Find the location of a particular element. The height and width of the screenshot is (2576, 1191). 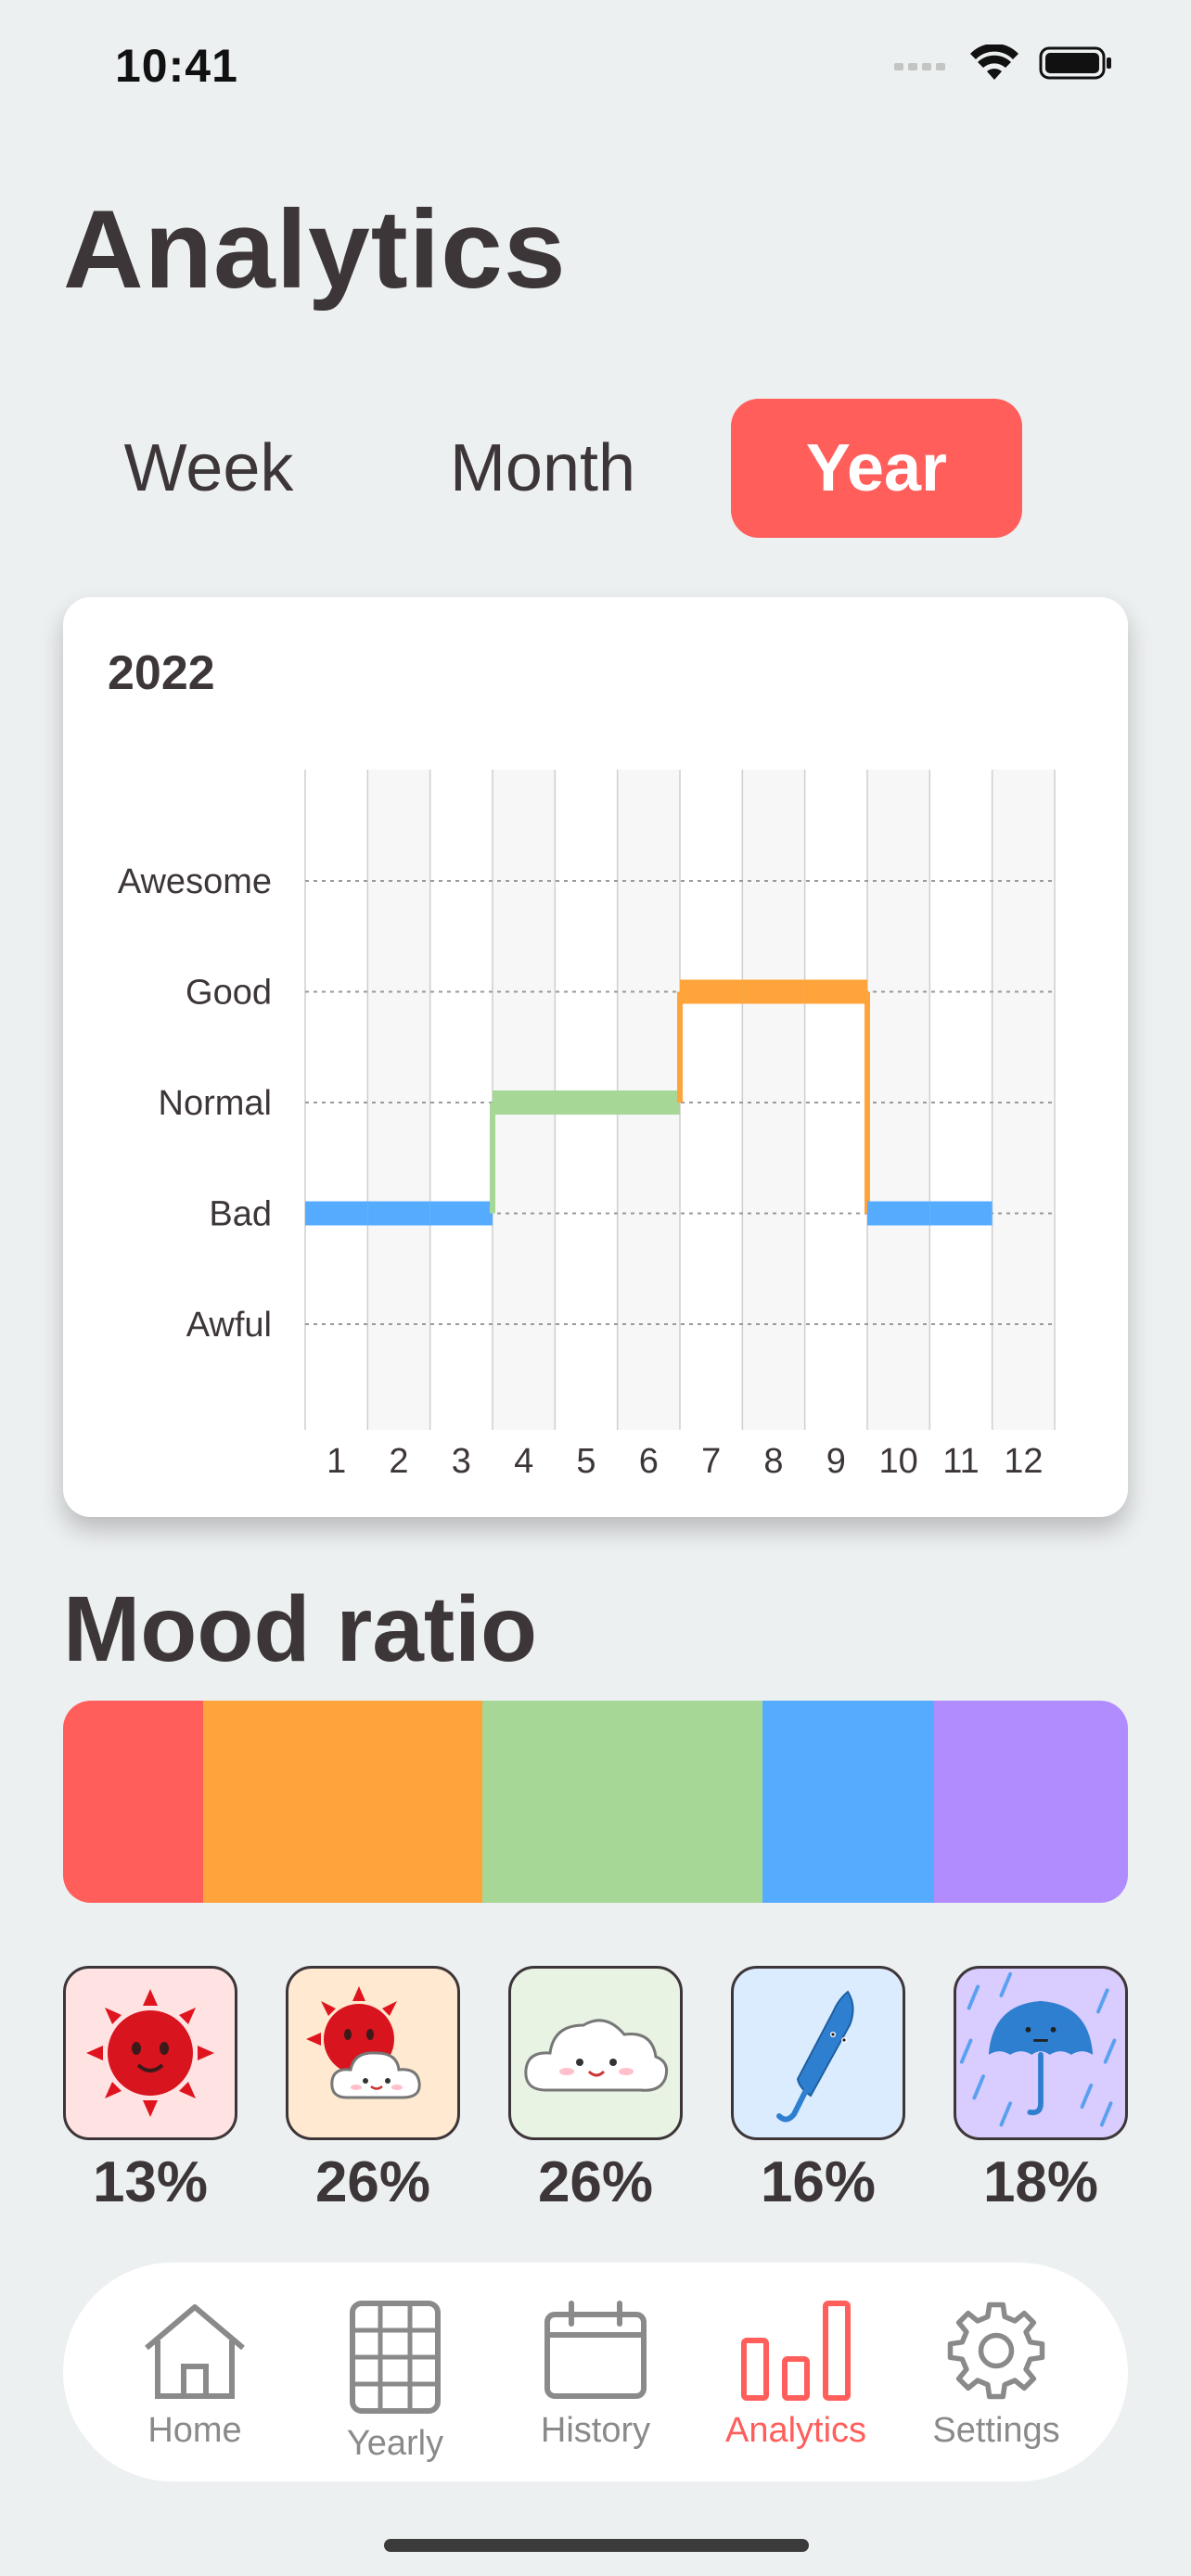

page-title: Analytics is located at coordinates (315, 249).